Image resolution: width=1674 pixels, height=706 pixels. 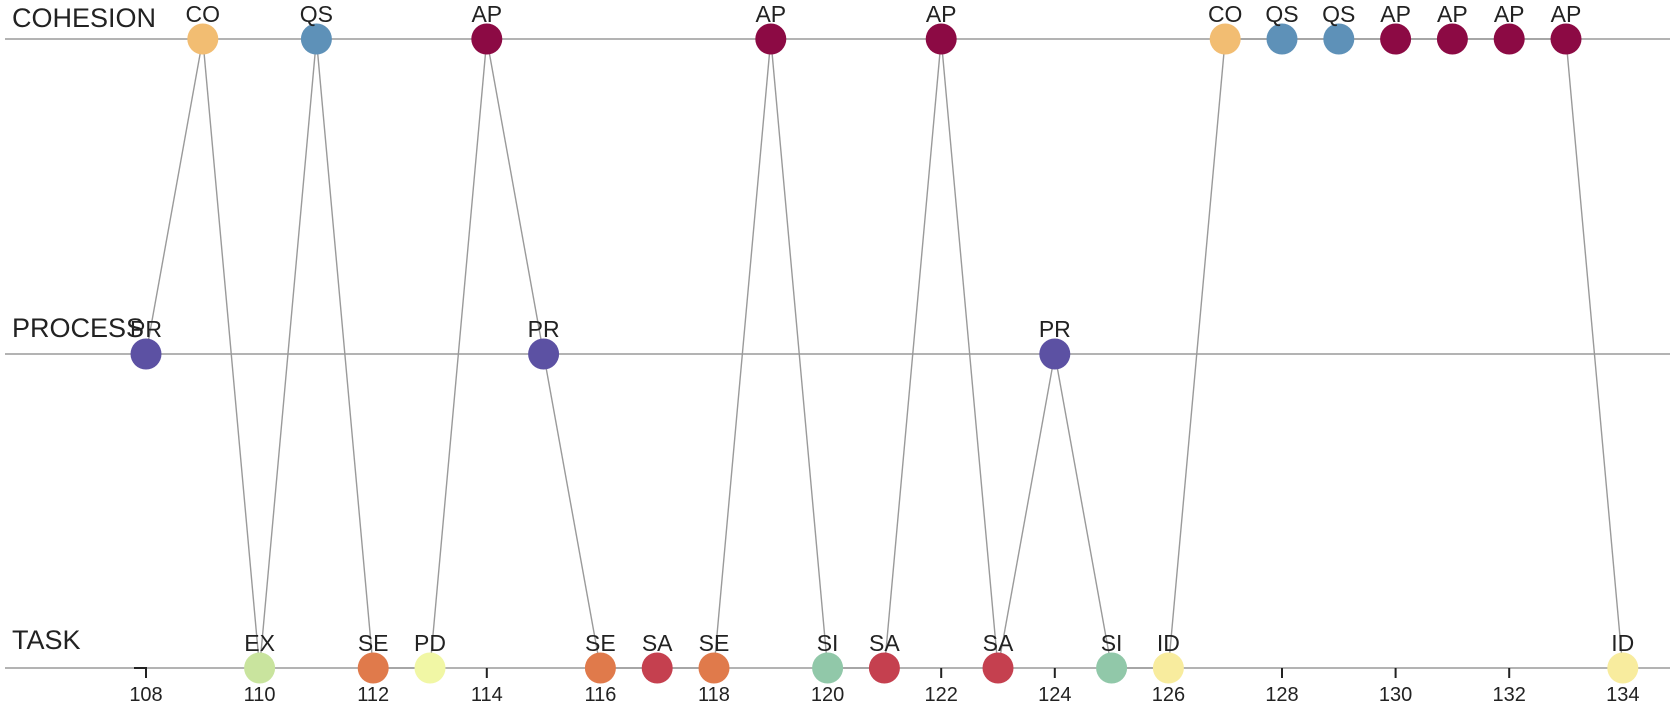 I want to click on x-tick-label-134: 134, so click(x=1622, y=695).